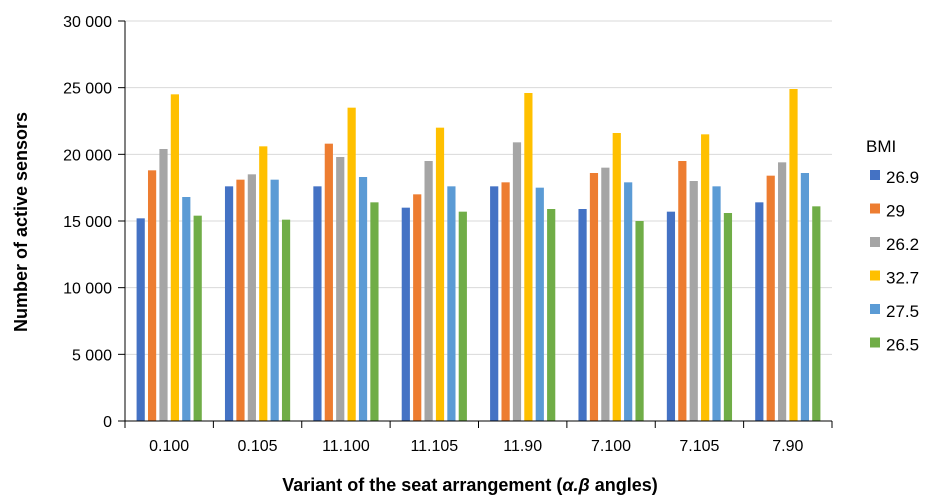 The image size is (943, 498). Describe the element at coordinates (575, 485) in the screenshot. I see `x-axis-title-symbols: α.β` at that location.